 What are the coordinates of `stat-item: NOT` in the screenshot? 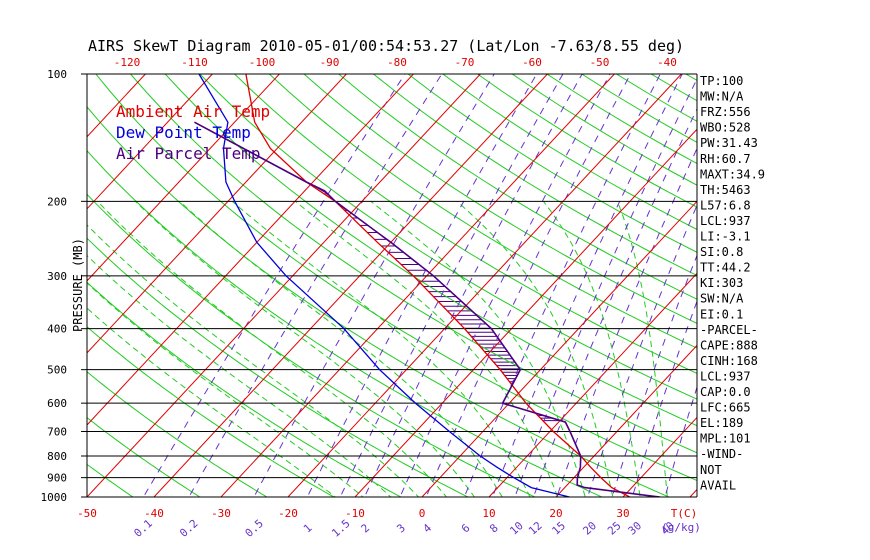 It's located at (711, 470).